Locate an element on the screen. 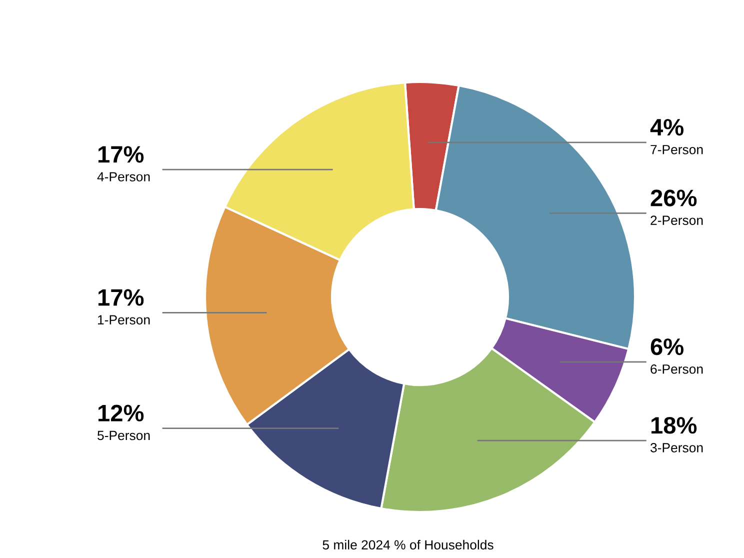 This screenshot has height=558, width=744. slice-label: 6-Person is located at coordinates (676, 369).